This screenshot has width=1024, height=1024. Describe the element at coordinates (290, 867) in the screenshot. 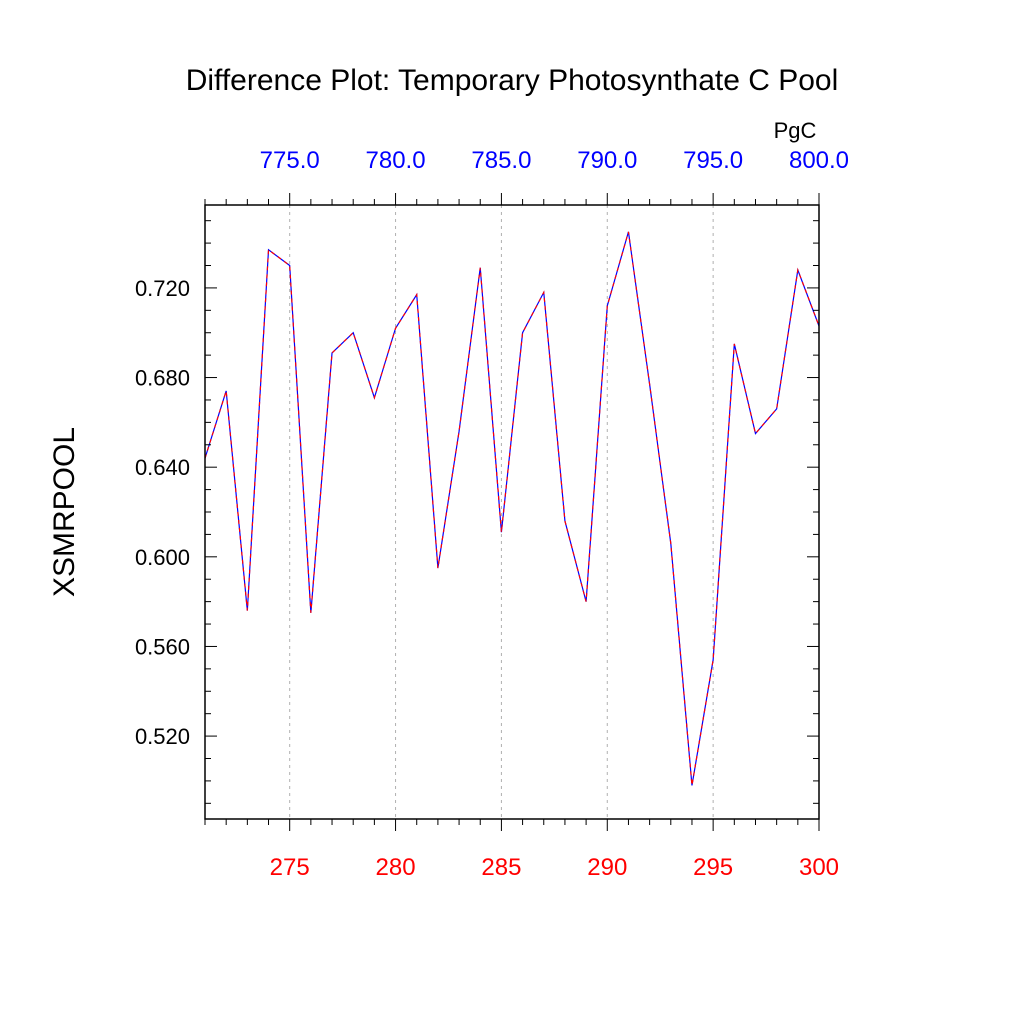

I see `x-tick-label: 275` at that location.